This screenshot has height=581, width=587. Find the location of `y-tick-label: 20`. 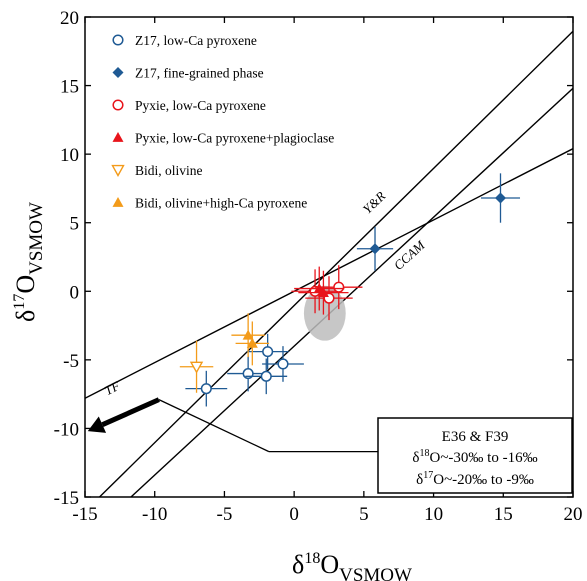

y-tick-label: 20 is located at coordinates (69, 18).